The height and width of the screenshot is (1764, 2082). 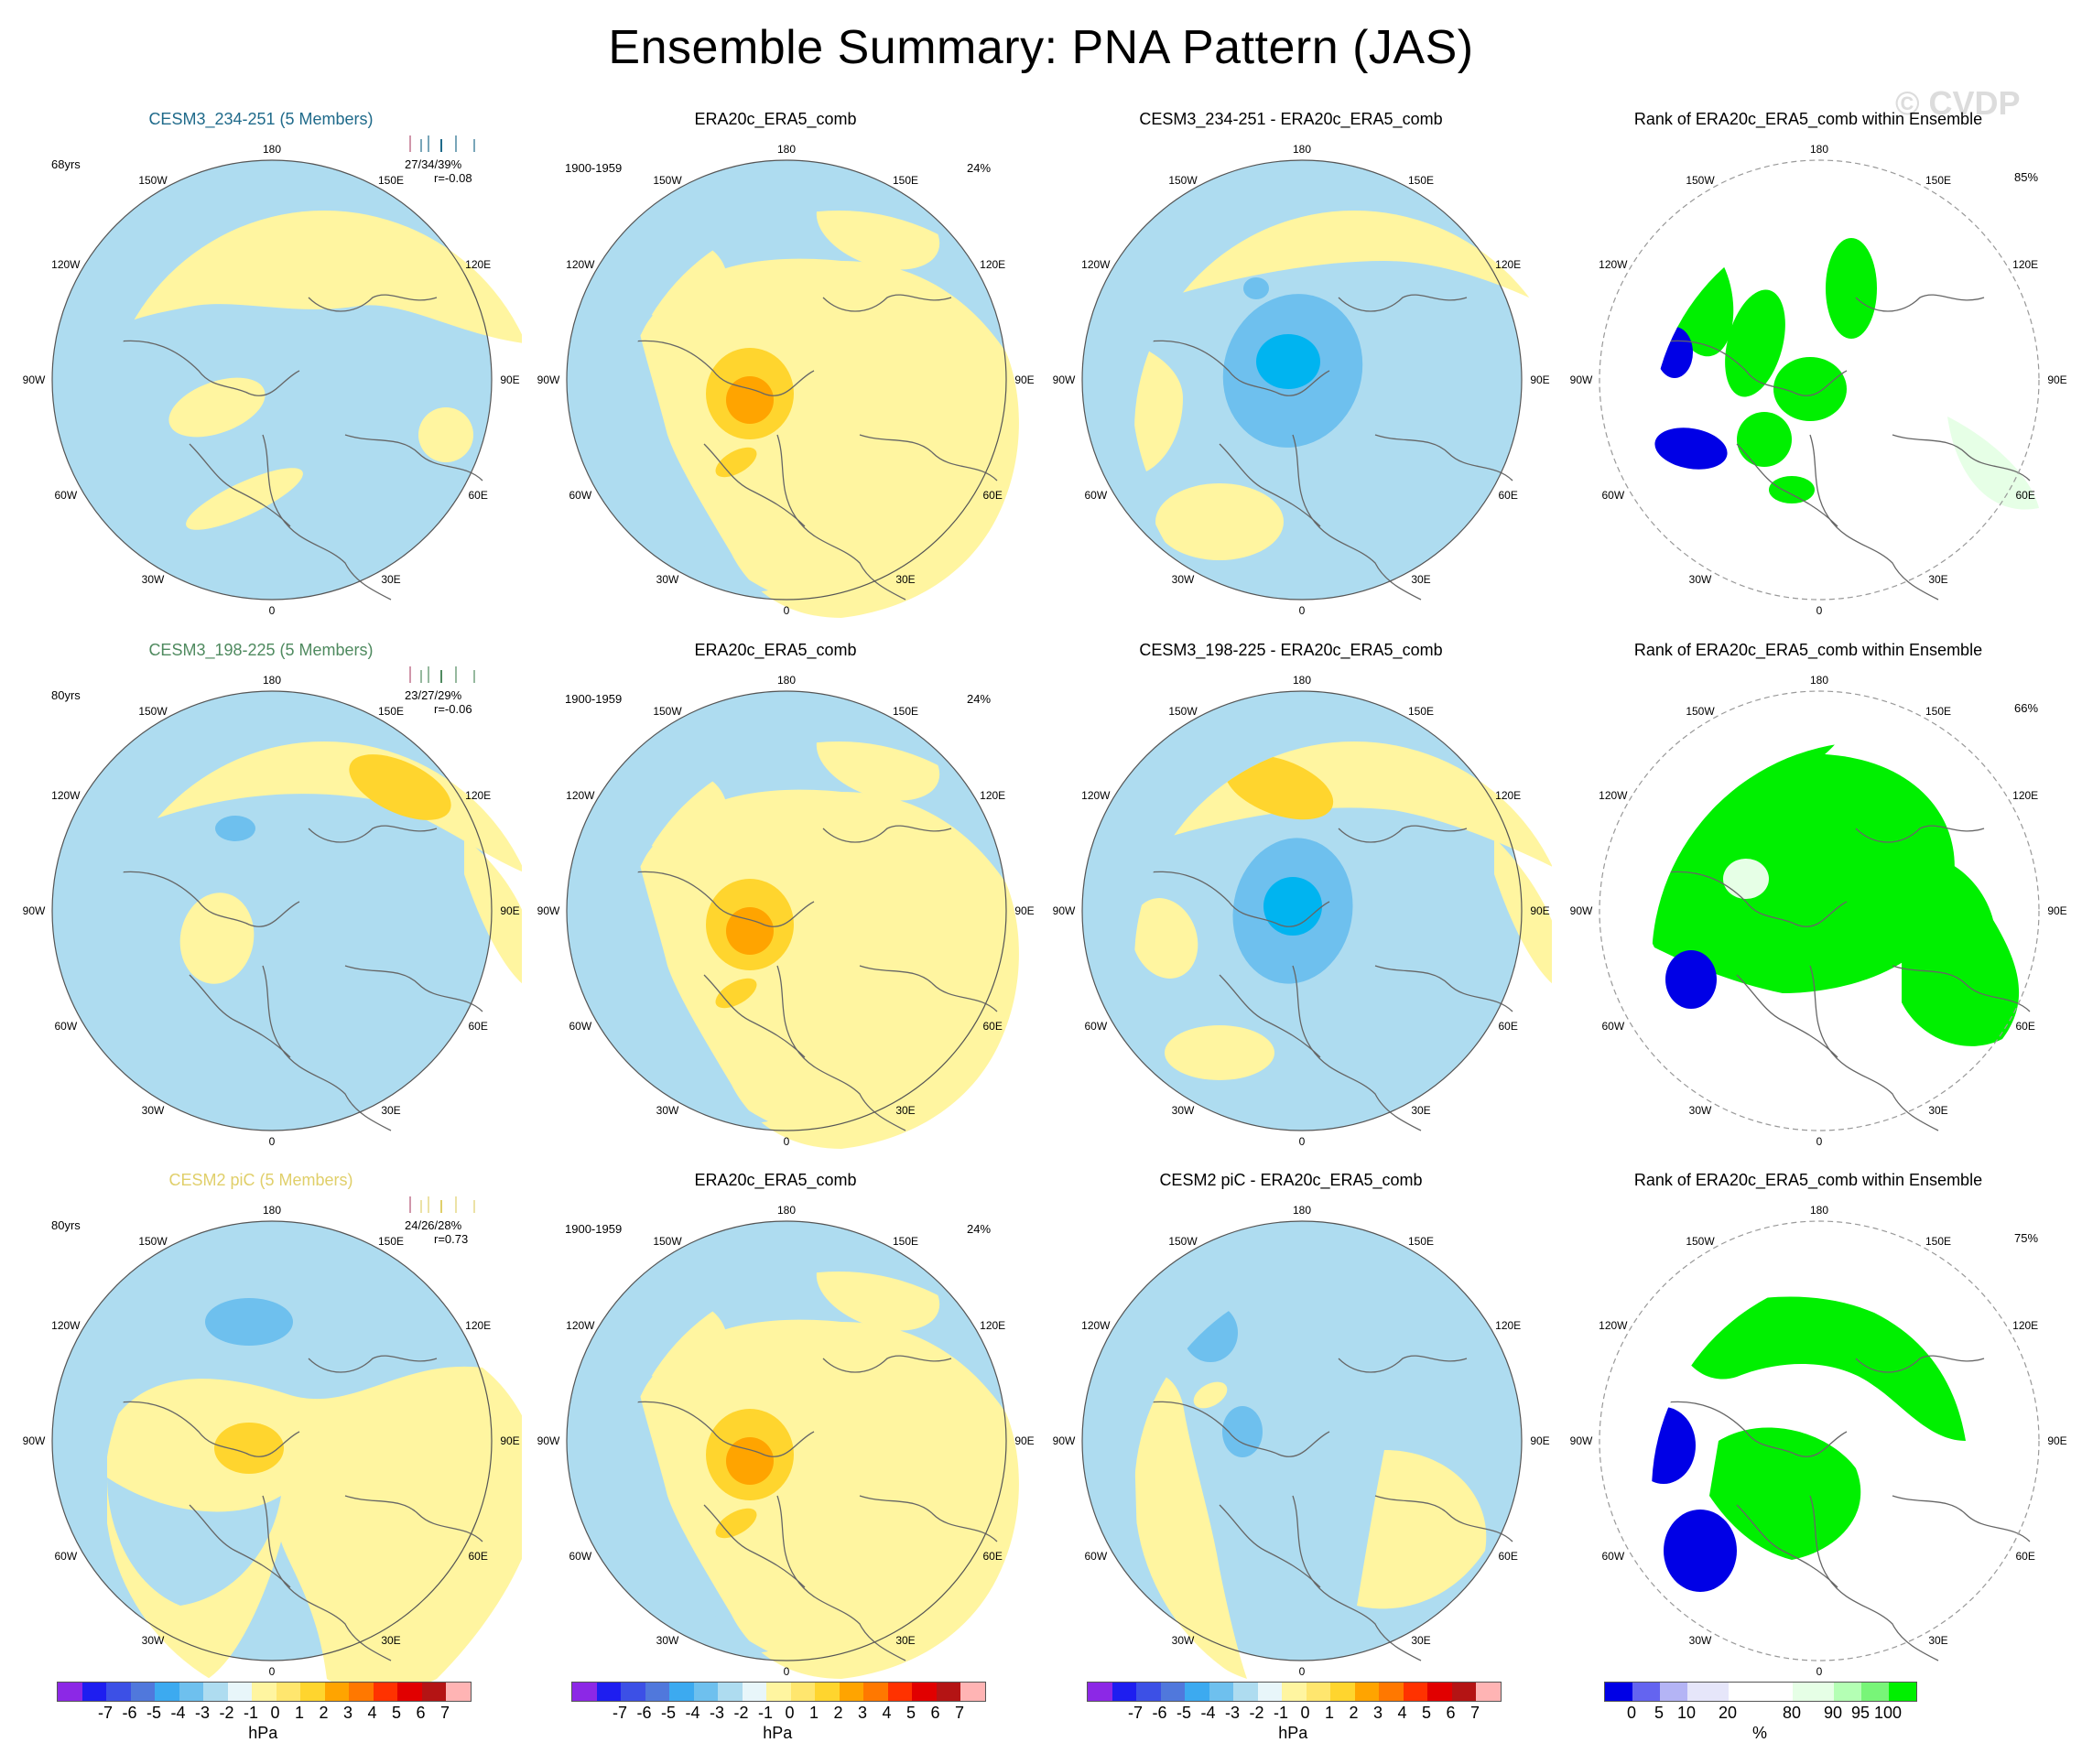 What do you see at coordinates (778, 1733) in the screenshot?
I see `colorbar-units: hPa` at bounding box center [778, 1733].